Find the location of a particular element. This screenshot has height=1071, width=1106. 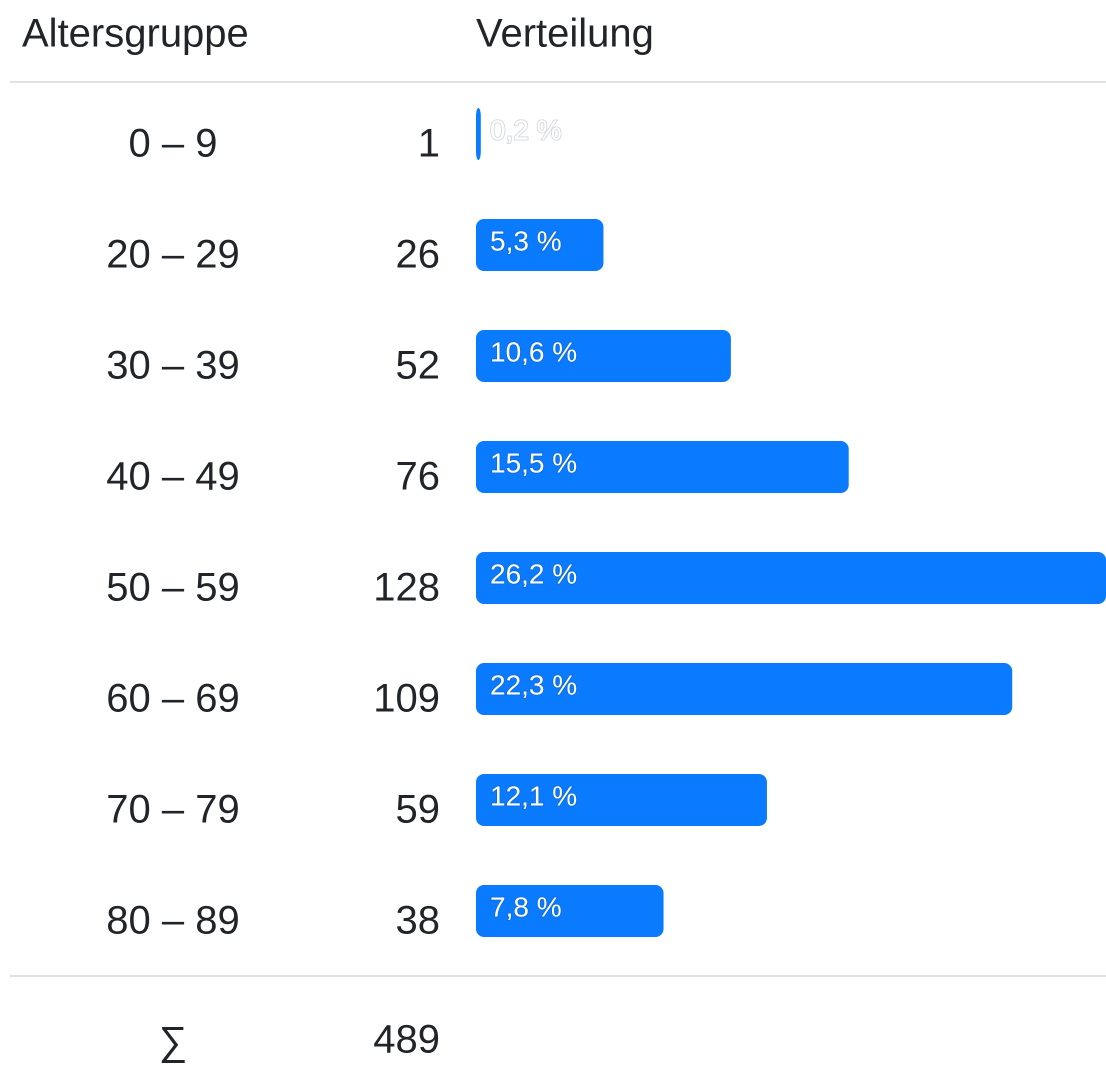

bar-label: 5,3 % is located at coordinates (526, 240).